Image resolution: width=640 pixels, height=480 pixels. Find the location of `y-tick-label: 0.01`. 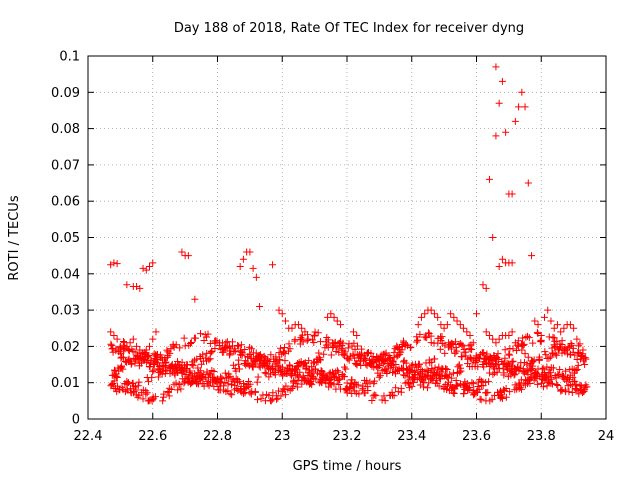

y-tick-label: 0.01 is located at coordinates (65, 383).